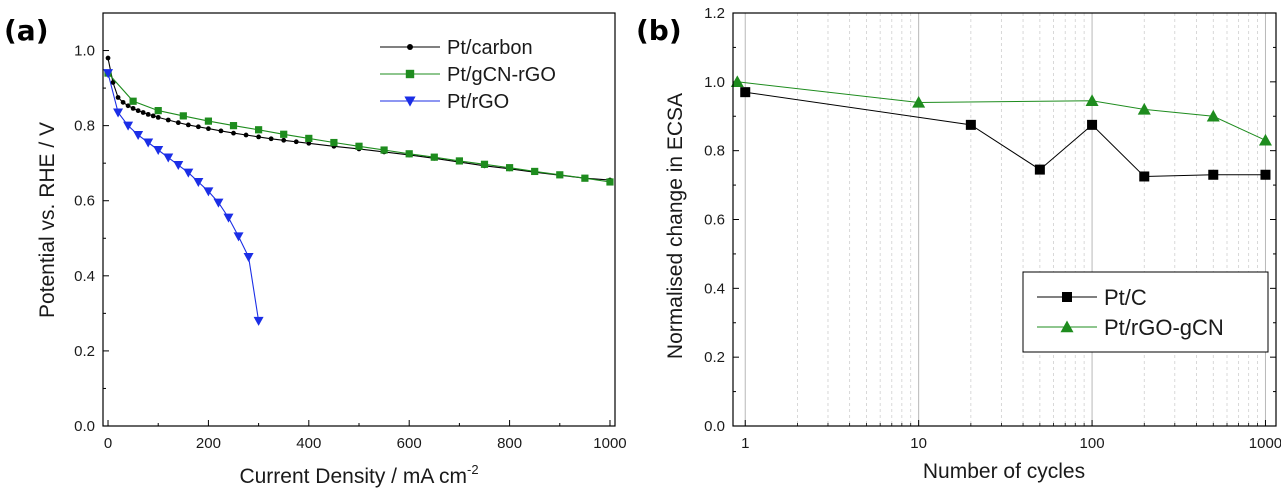 The width and height of the screenshot is (1281, 490). What do you see at coordinates (108, 443) in the screenshot?
I see `x-tick-label-a: 0` at bounding box center [108, 443].